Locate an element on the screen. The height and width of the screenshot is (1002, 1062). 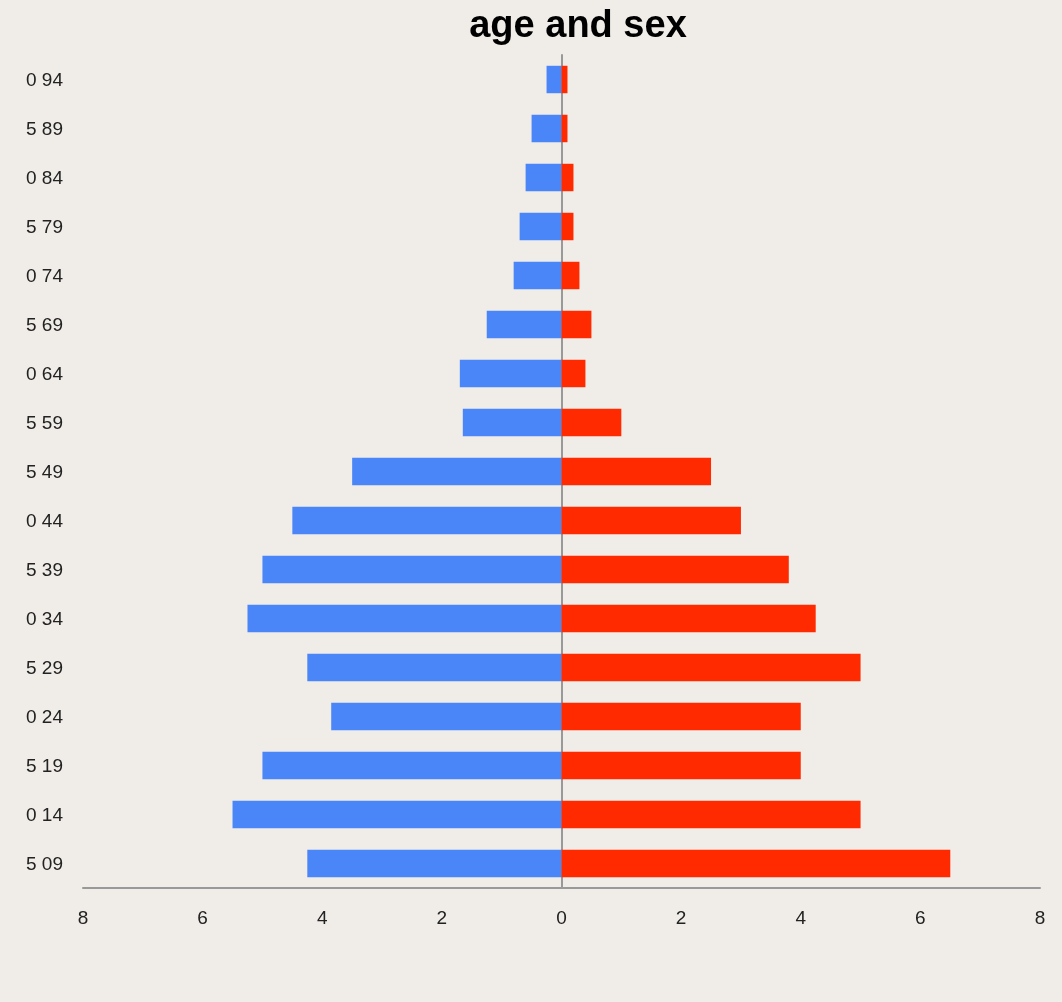
y-tick-label: 5 09 is located at coordinates (44, 863).